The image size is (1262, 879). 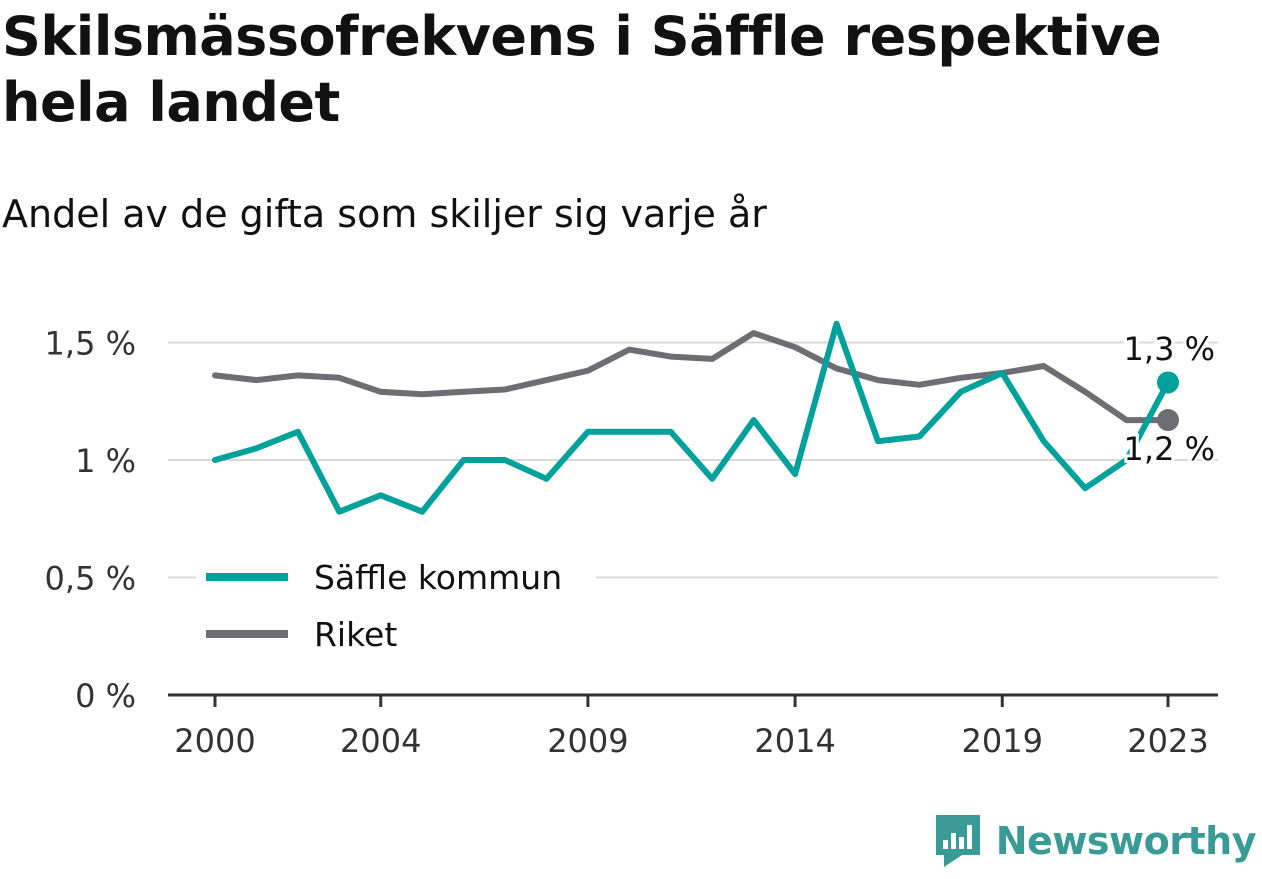 What do you see at coordinates (1169, 449) in the screenshot?
I see `end-label-riket: 1,2 %` at bounding box center [1169, 449].